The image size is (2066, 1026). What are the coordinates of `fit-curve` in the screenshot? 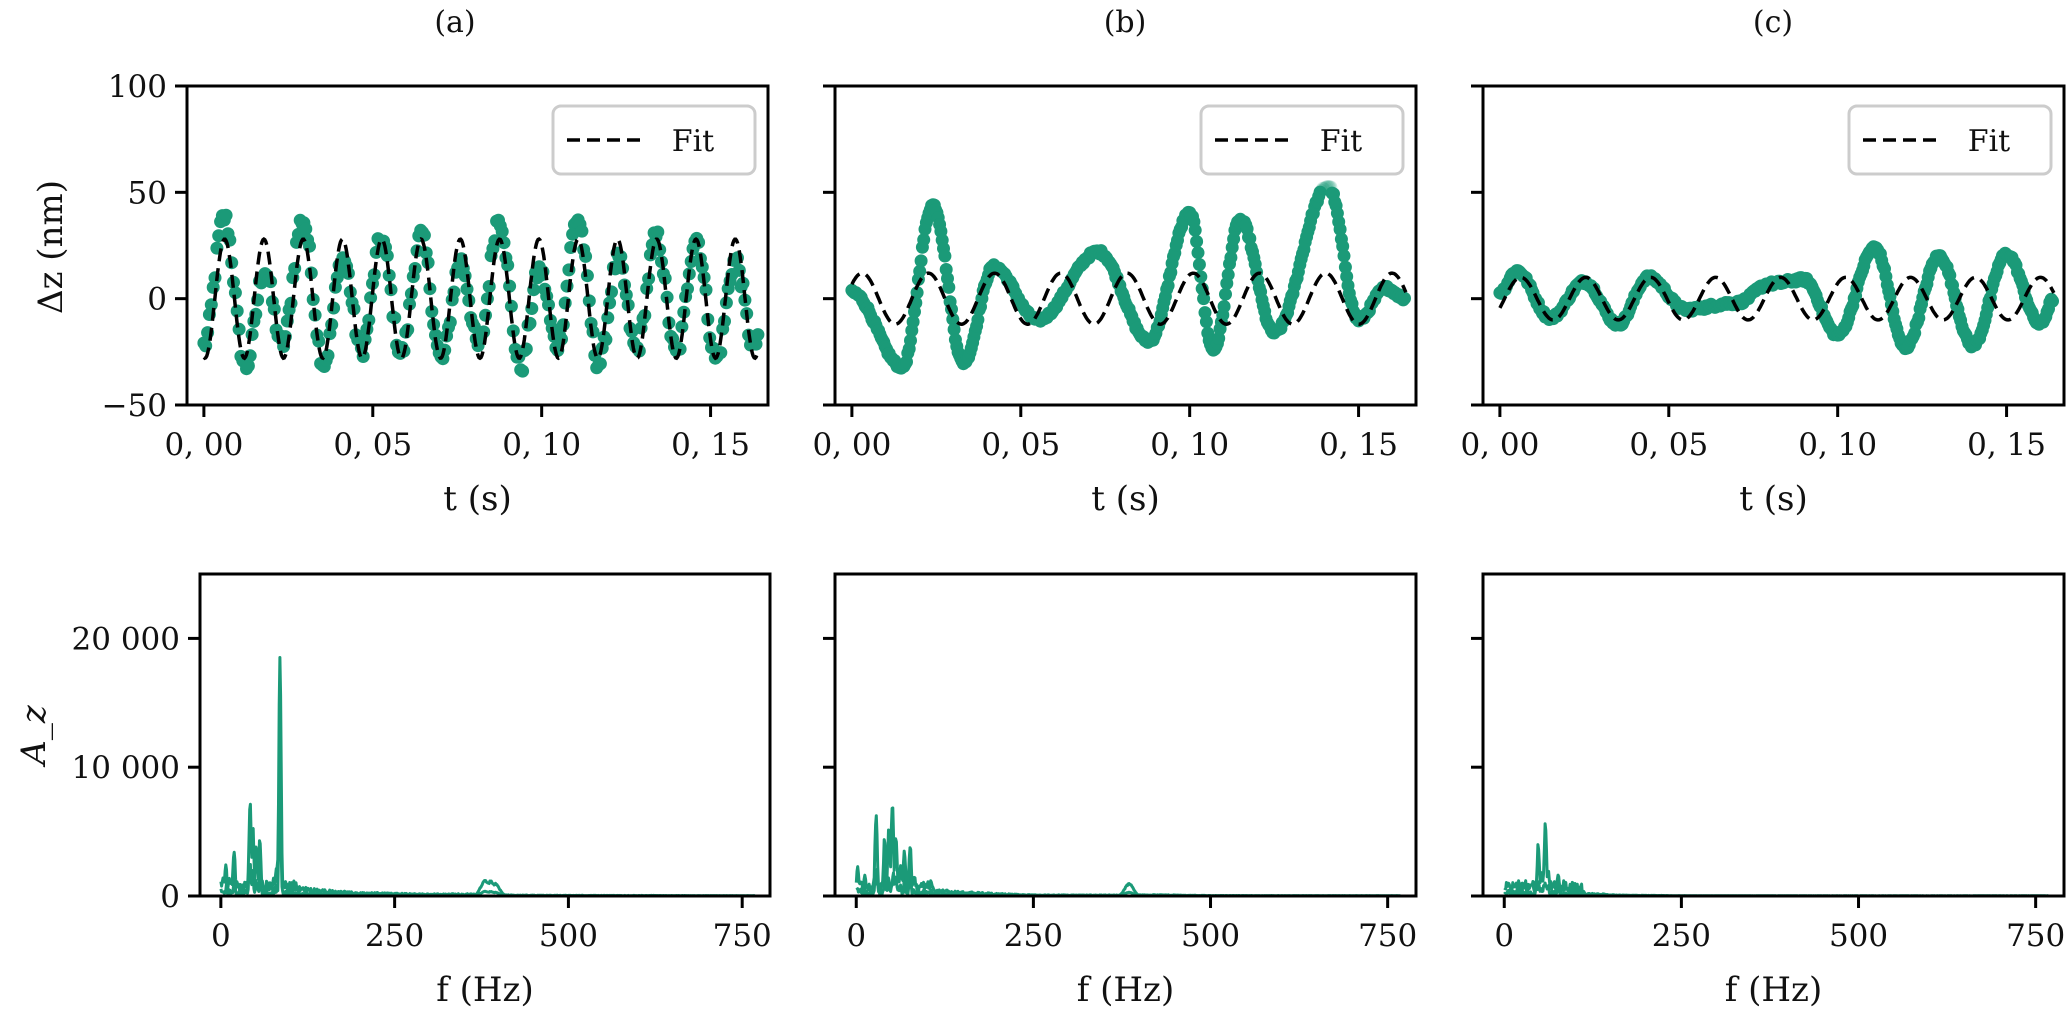 It's located at (481, 298).